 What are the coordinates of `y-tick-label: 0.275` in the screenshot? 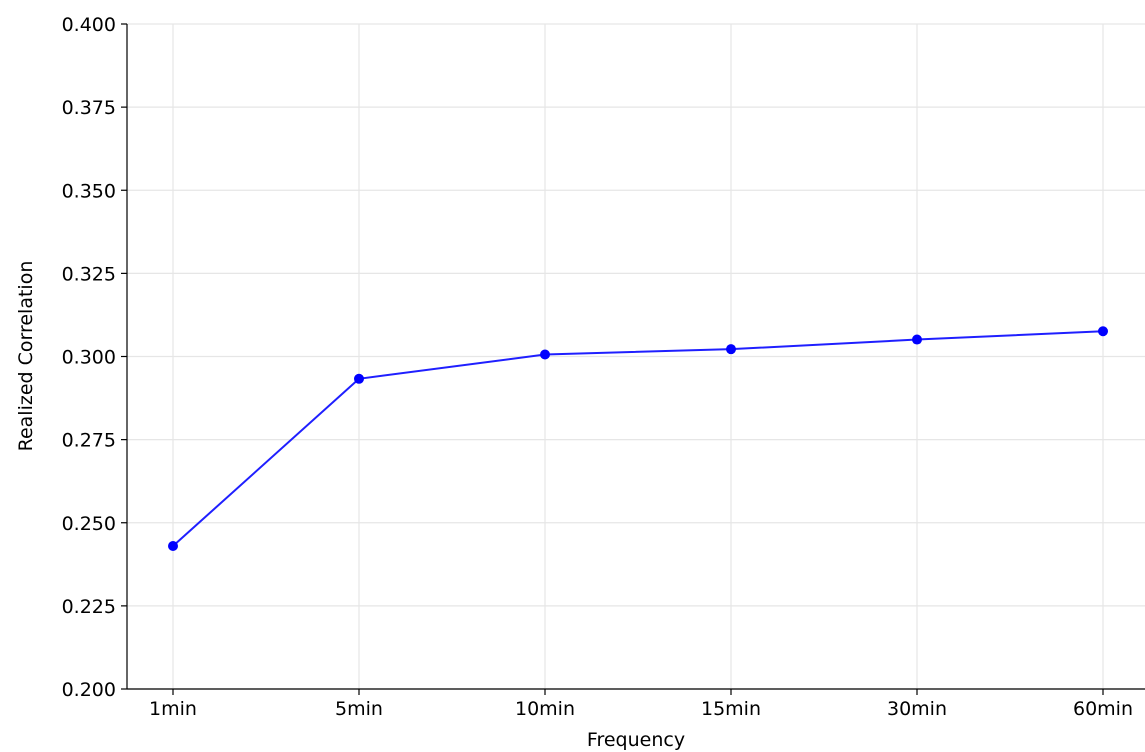 It's located at (89, 441).